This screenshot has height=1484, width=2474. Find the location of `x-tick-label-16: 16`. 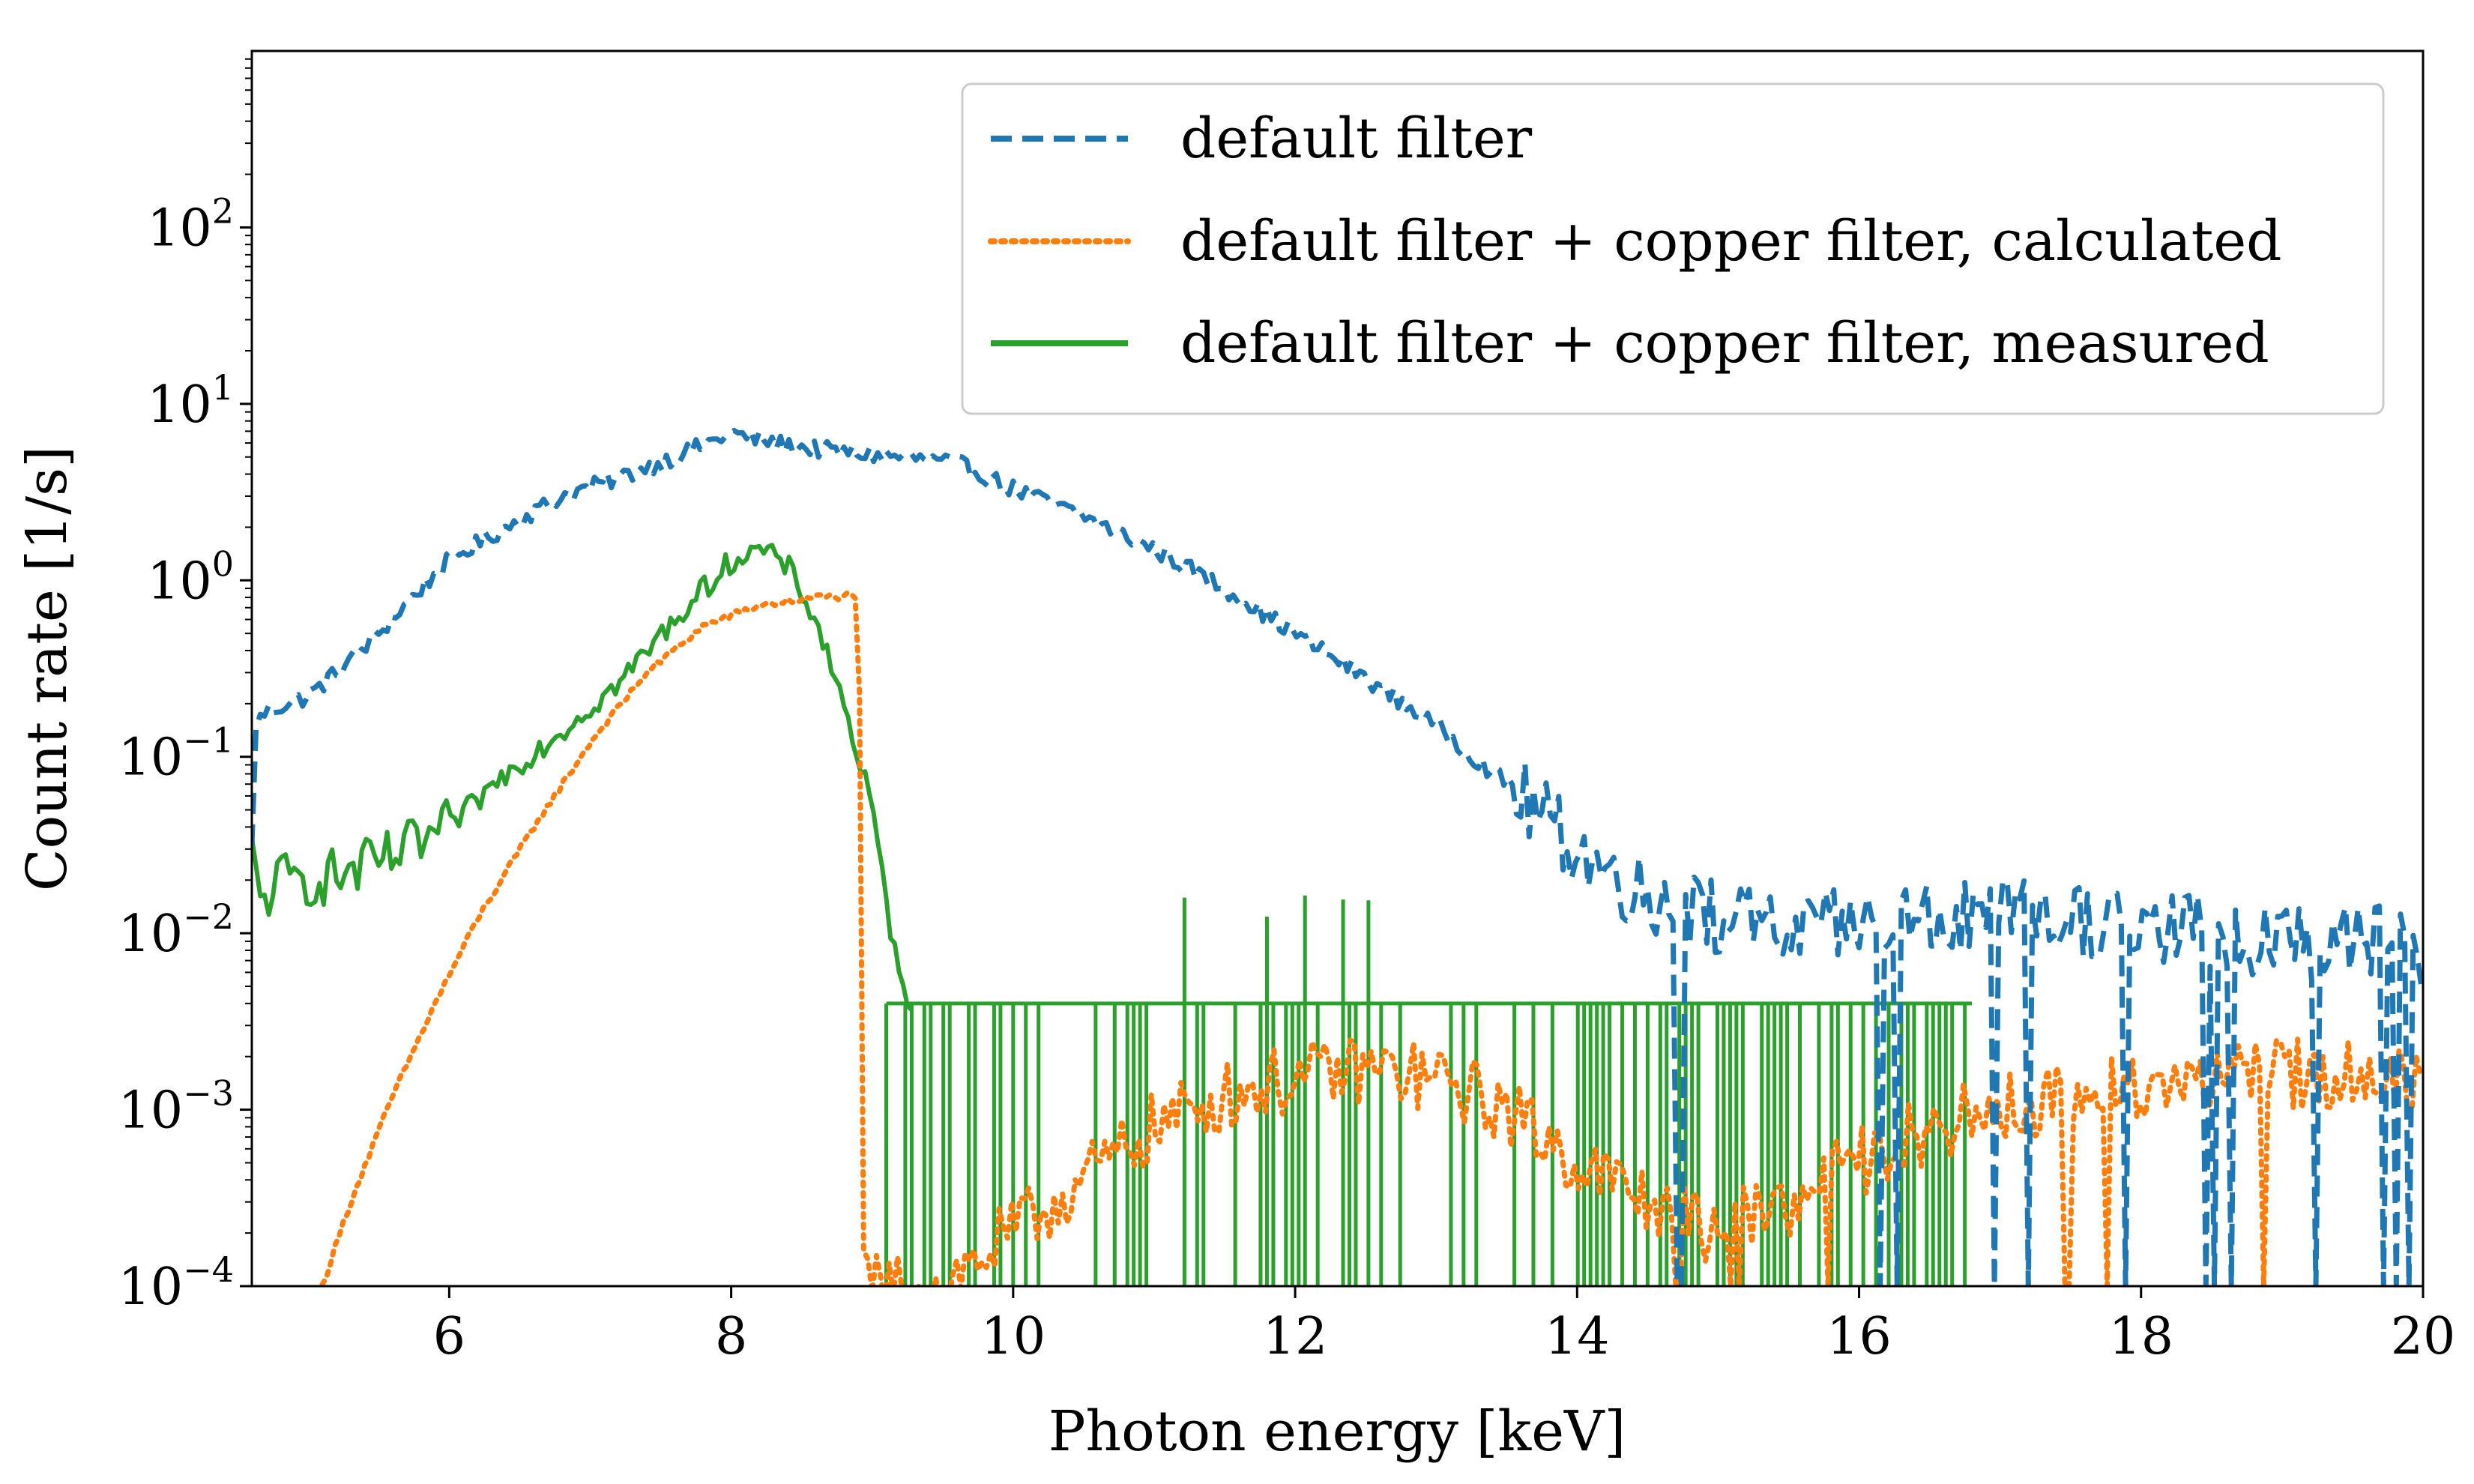

x-tick-label-16: 16 is located at coordinates (1859, 1337).